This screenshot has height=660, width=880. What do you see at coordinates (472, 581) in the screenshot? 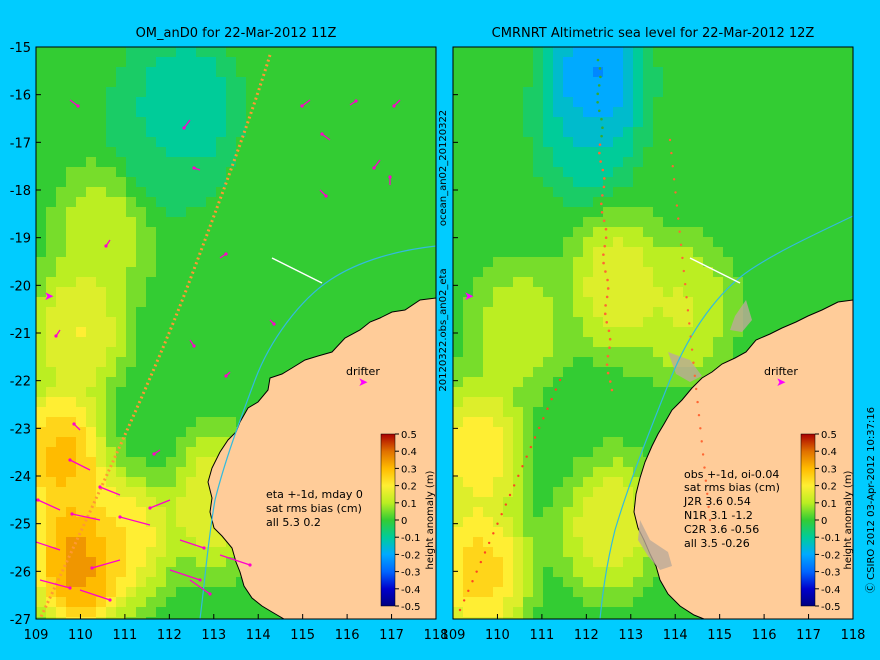
I see `obs-point` at bounding box center [472, 581].